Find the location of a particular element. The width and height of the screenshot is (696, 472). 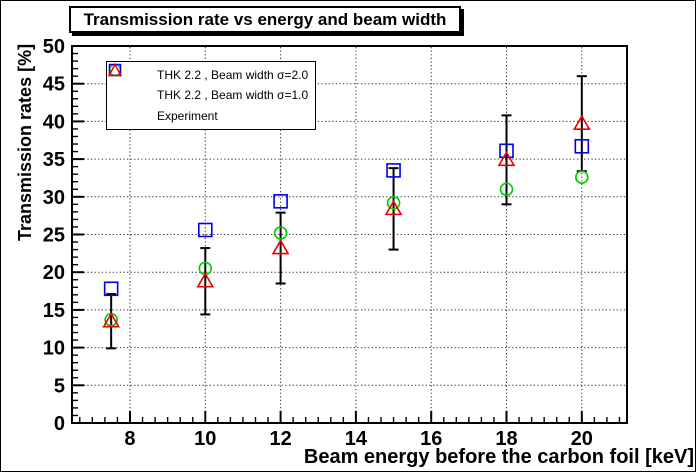

legend-row: THK 2.2 , Beam width σ=2.0 is located at coordinates (211, 74).